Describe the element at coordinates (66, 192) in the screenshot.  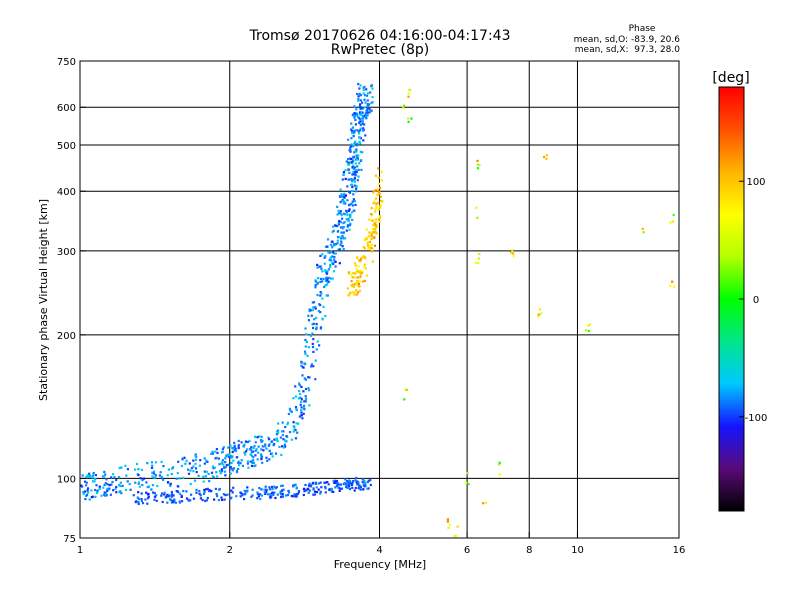
I see `y-tick-label: 400` at that location.